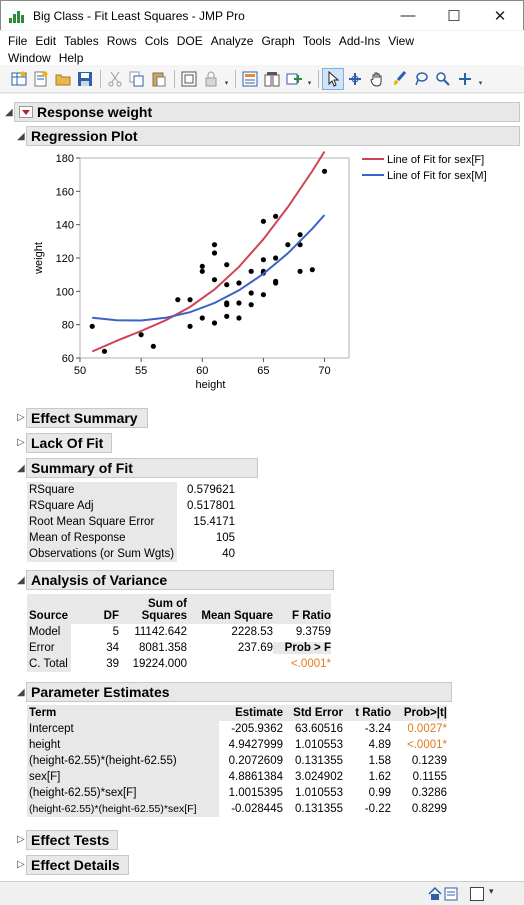 The image size is (524, 905). What do you see at coordinates (123, 777) in the screenshot?
I see `row-term: sex[F]` at bounding box center [123, 777].